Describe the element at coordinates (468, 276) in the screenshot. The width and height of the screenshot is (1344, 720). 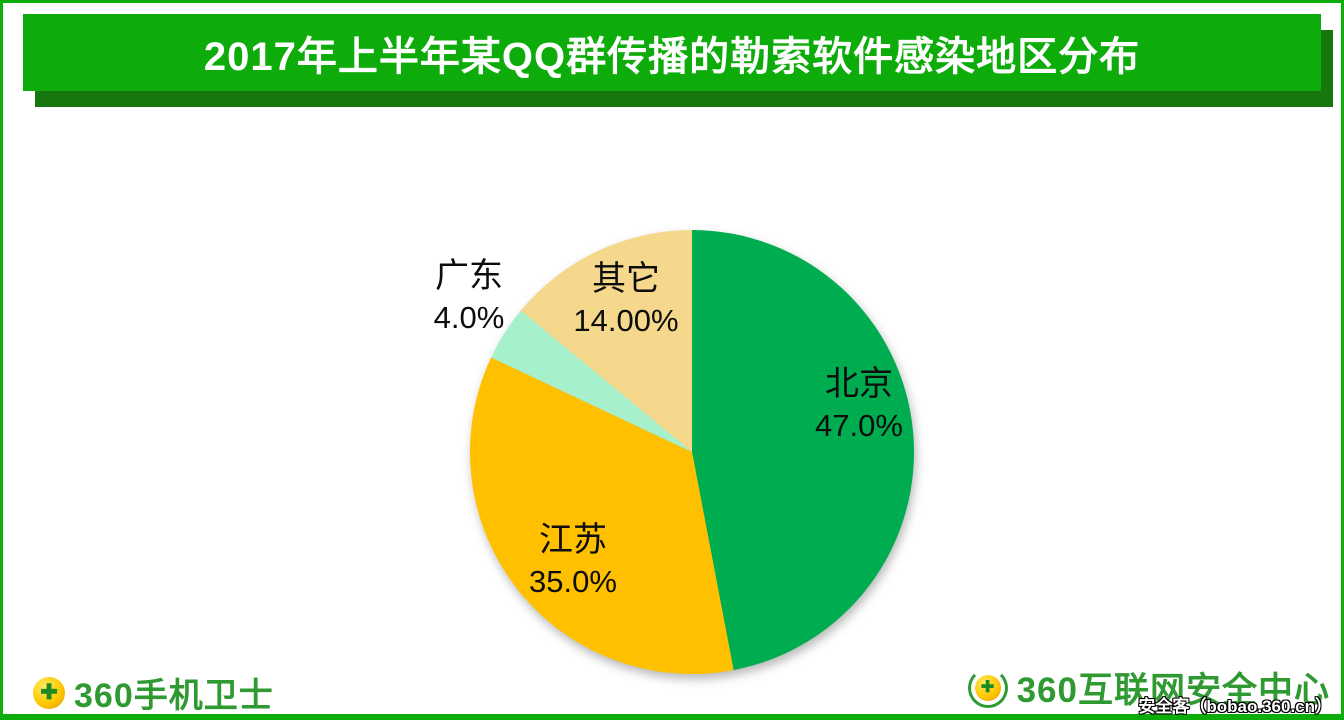
I see `pie-label-guangdong-name: 广东` at that location.